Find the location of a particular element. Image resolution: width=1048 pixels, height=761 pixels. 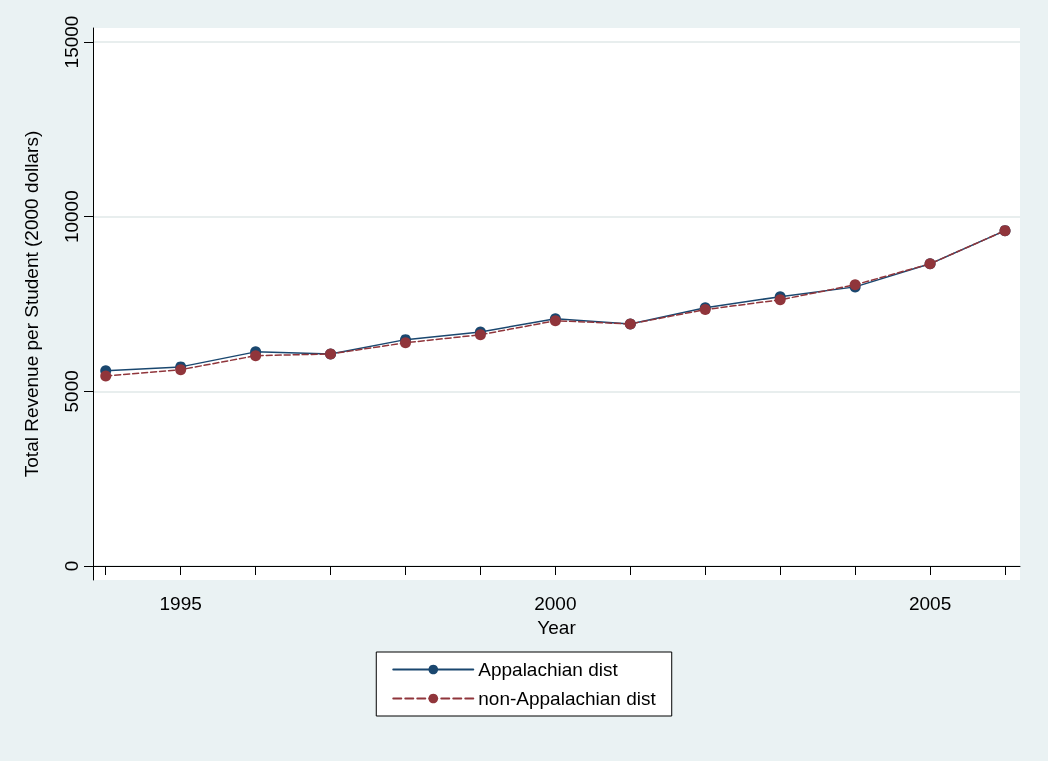

legend-label: Appalachian dist is located at coordinates (548, 669).